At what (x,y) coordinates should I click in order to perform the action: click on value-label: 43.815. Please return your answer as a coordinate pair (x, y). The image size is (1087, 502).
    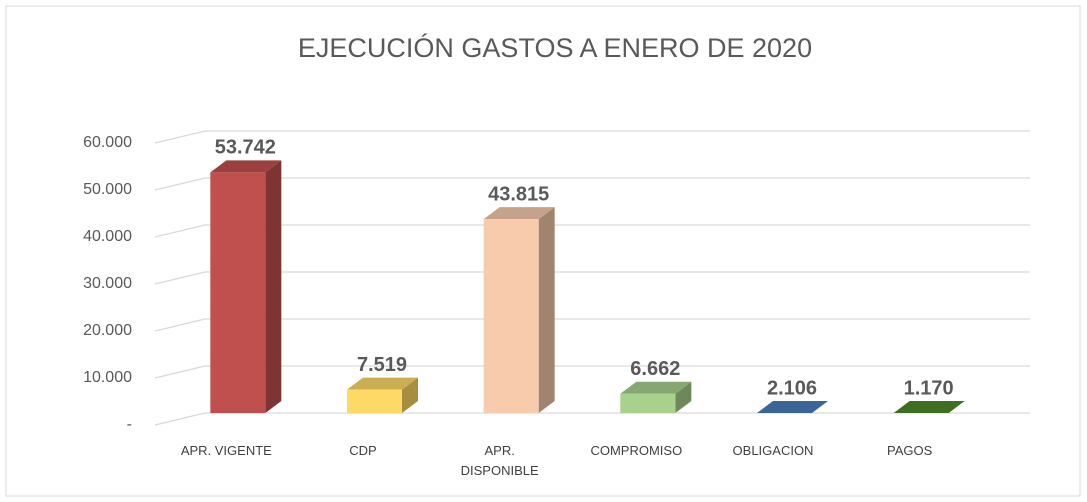
    Looking at the image, I should click on (518, 194).